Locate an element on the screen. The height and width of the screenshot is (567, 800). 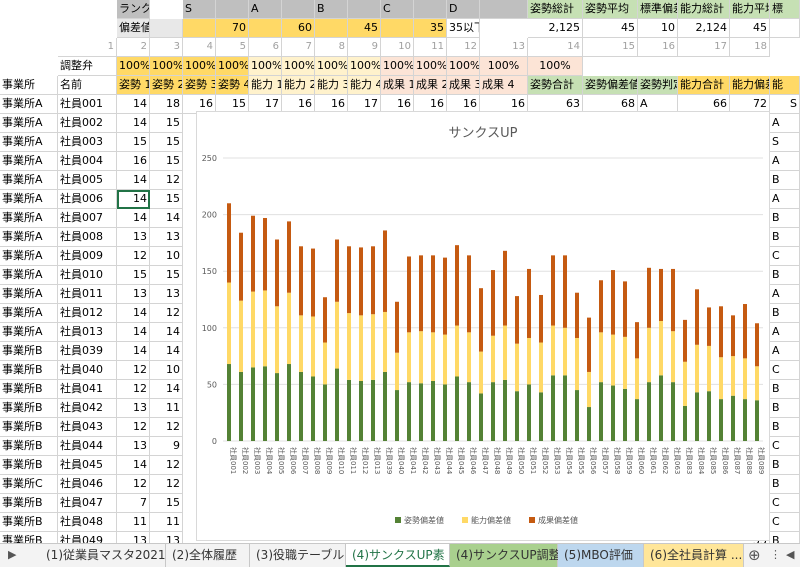
stats-value: 2,125 is located at coordinates (555, 28).